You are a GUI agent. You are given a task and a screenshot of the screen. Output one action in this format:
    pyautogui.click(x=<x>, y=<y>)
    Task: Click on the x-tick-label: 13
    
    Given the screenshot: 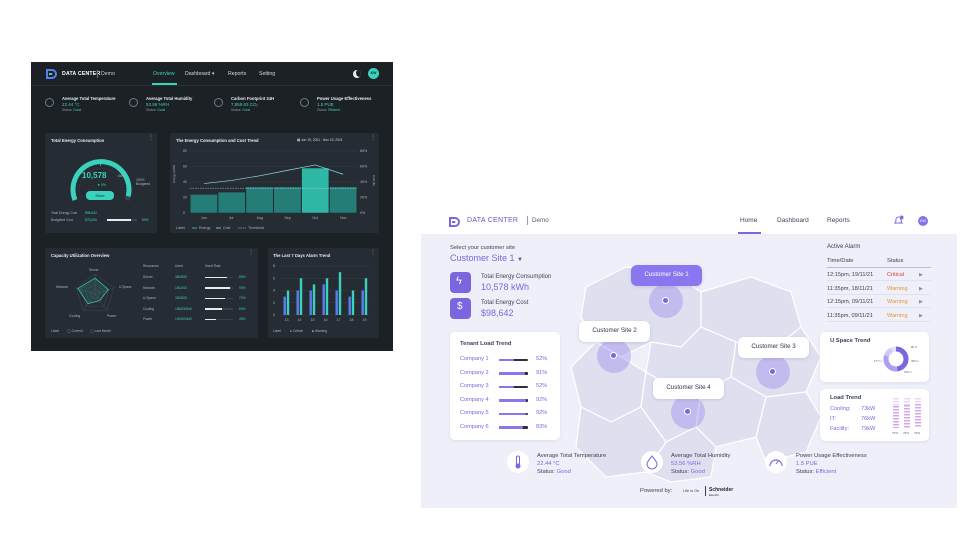 What is the action you would take?
    pyautogui.click(x=287, y=320)
    